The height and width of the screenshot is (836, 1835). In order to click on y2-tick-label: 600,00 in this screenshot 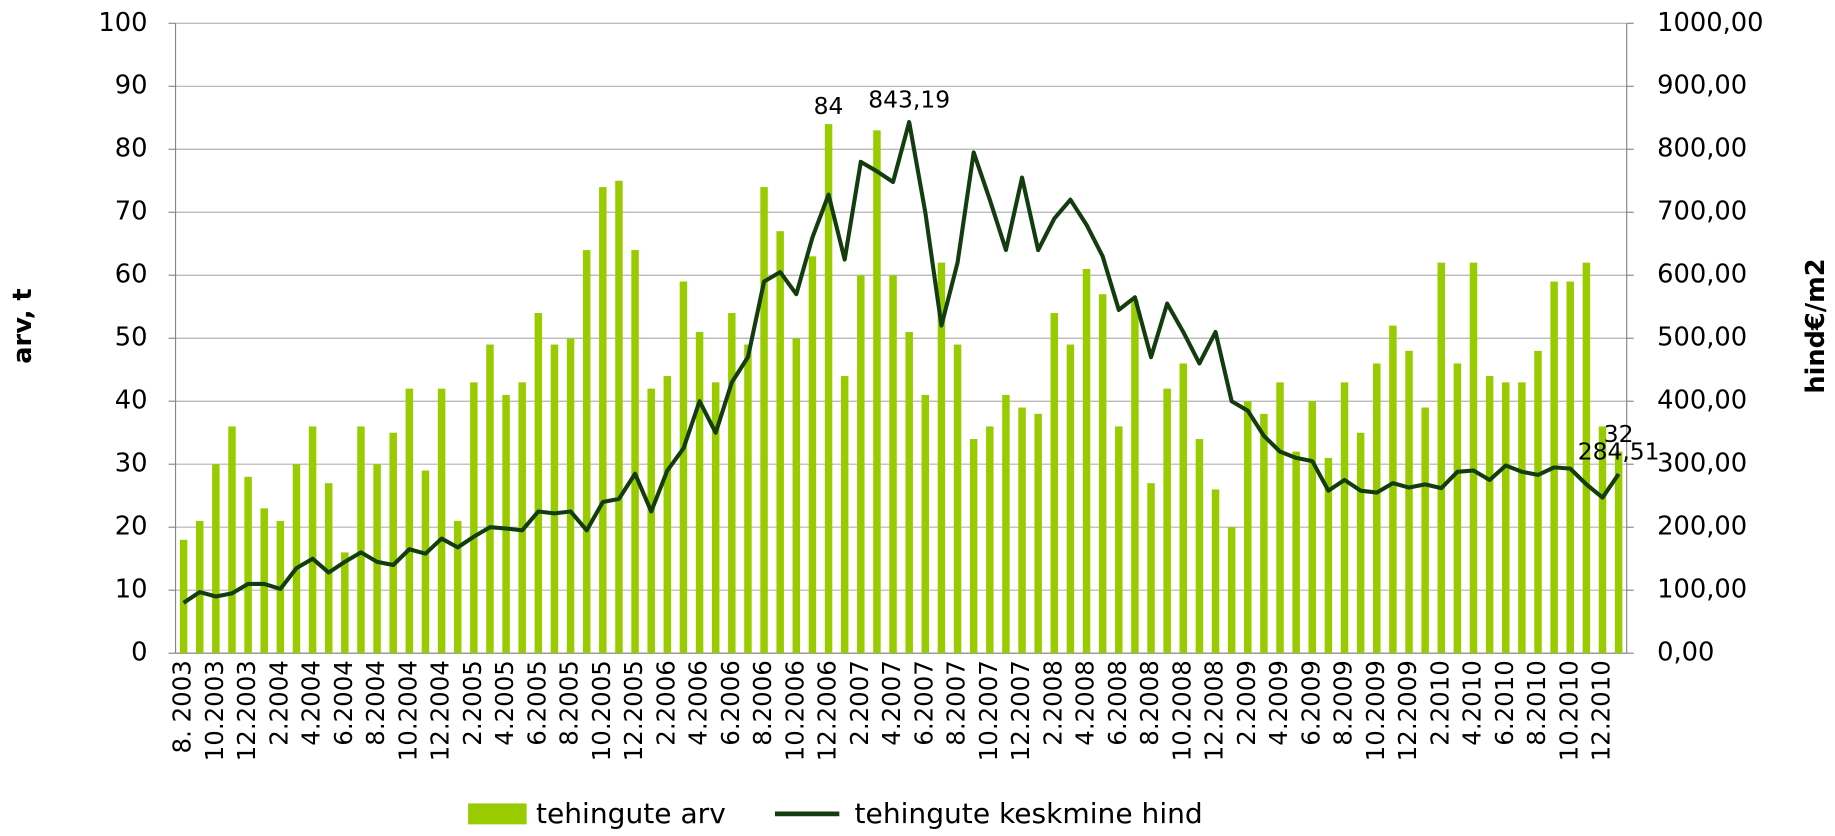, I will do `click(1702, 275)`.